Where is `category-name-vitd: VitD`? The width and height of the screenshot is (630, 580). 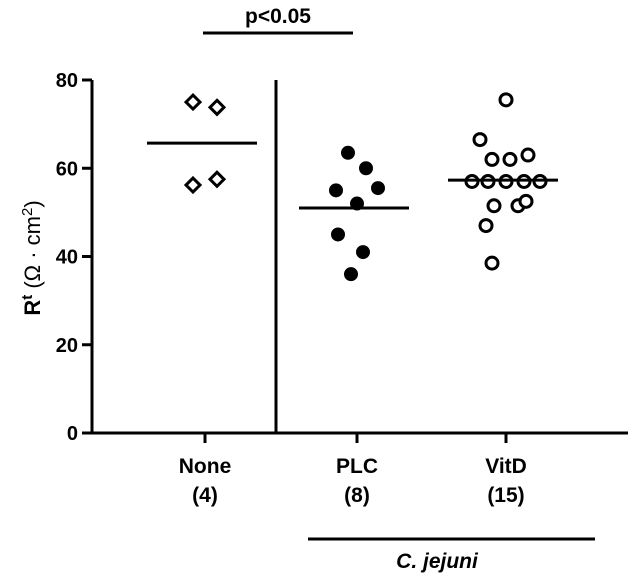
category-name-vitd: VitD is located at coordinates (506, 466).